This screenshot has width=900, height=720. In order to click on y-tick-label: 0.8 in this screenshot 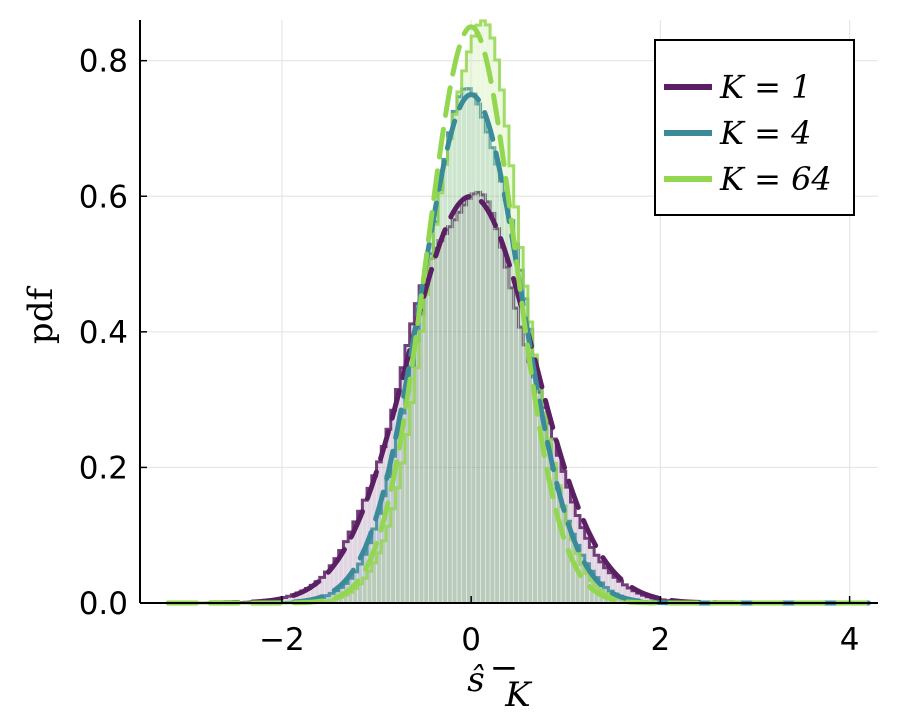, I will do `click(103, 62)`.